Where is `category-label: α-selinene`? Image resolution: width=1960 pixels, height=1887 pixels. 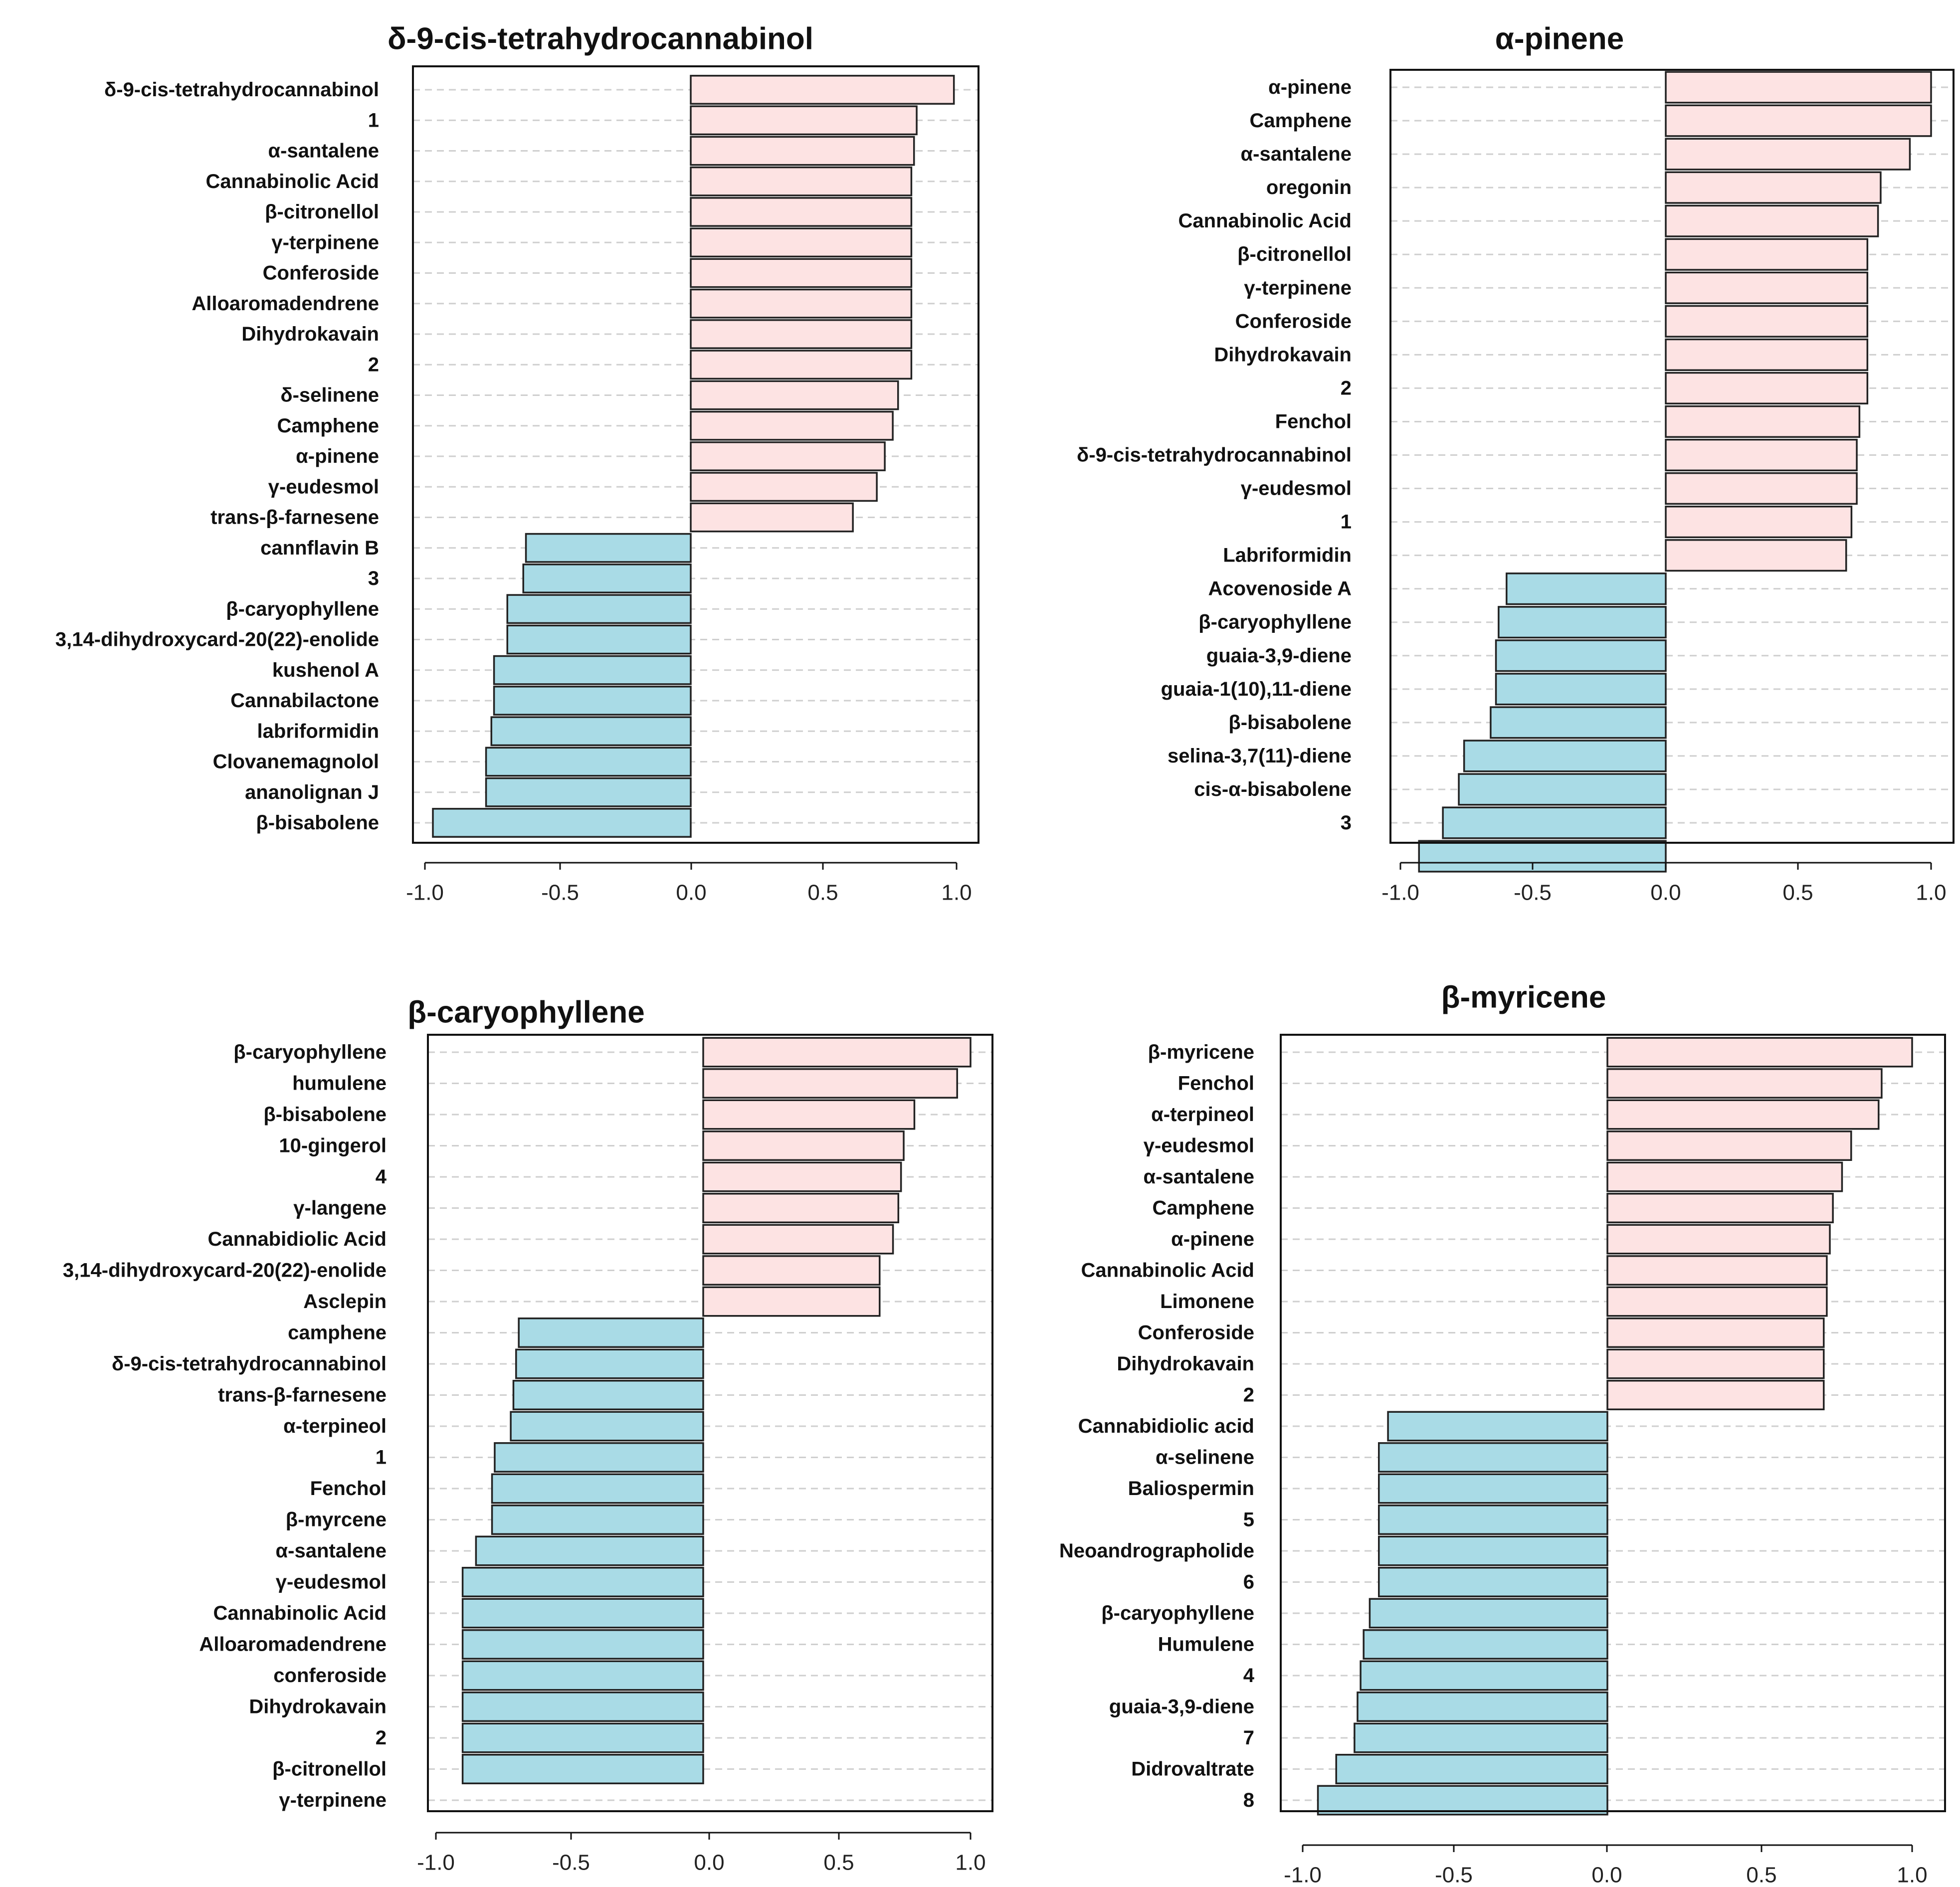
category-label: α-selinene is located at coordinates (1205, 1458).